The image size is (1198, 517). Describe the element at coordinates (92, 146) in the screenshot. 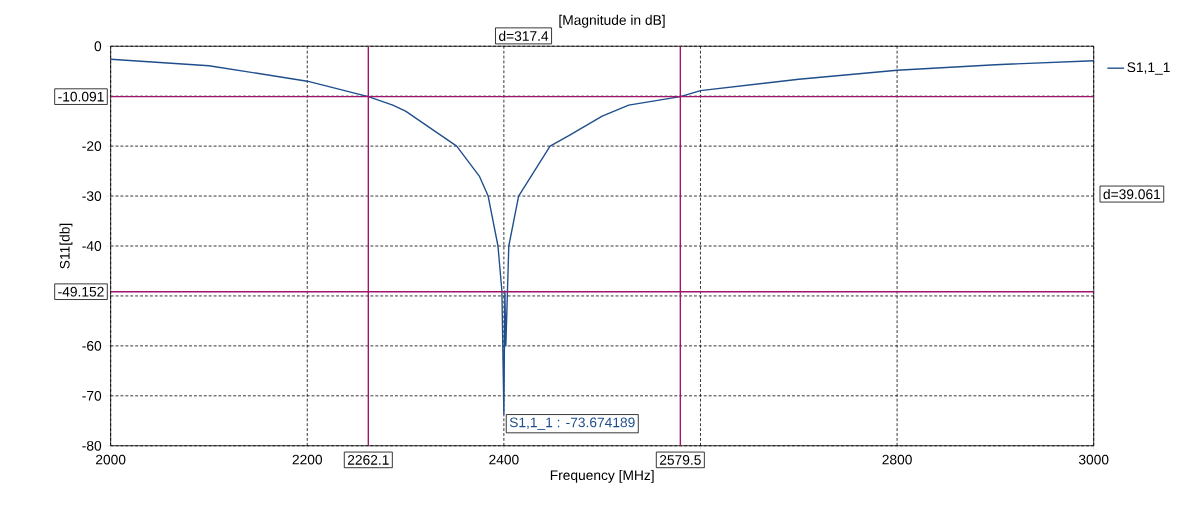

I see `y-tick-label: -20` at that location.